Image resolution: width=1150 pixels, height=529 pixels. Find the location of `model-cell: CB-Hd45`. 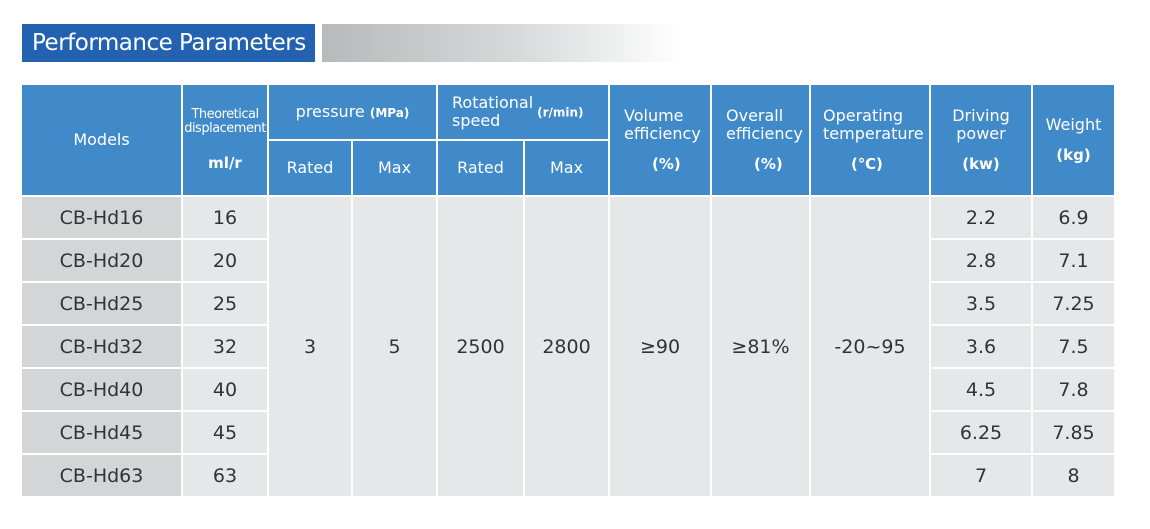

model-cell: CB-Hd45 is located at coordinates (101, 432).